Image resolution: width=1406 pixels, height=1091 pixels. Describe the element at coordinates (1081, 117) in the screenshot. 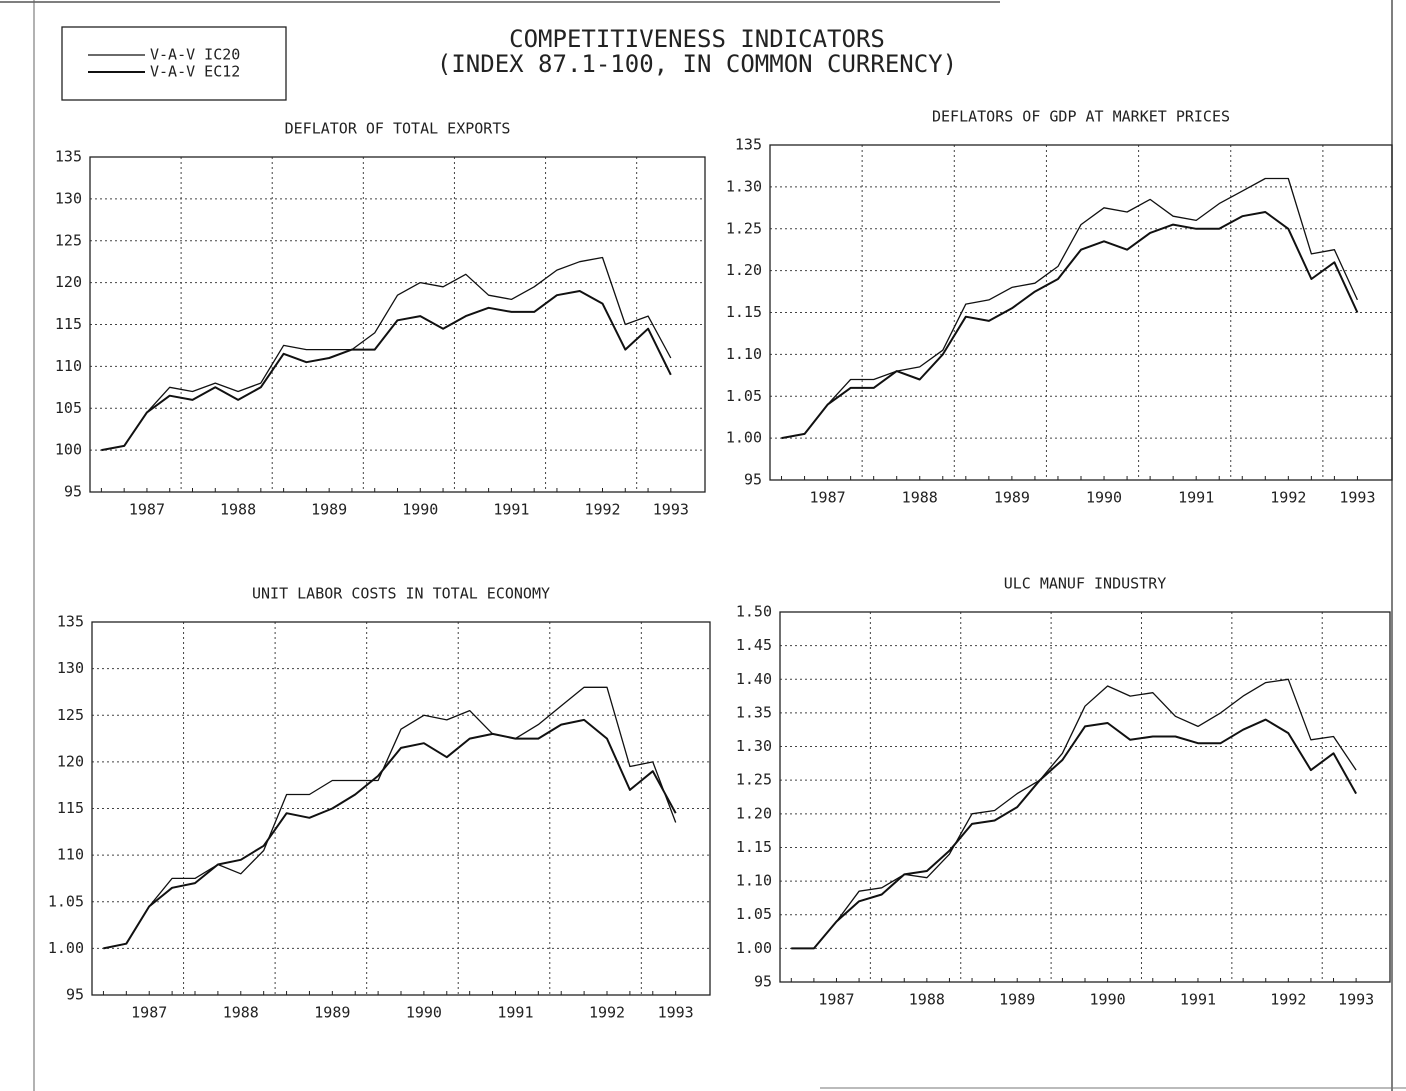

I see `chart-title: DEFLATORS OF GDP AT MARKET PRICES` at that location.